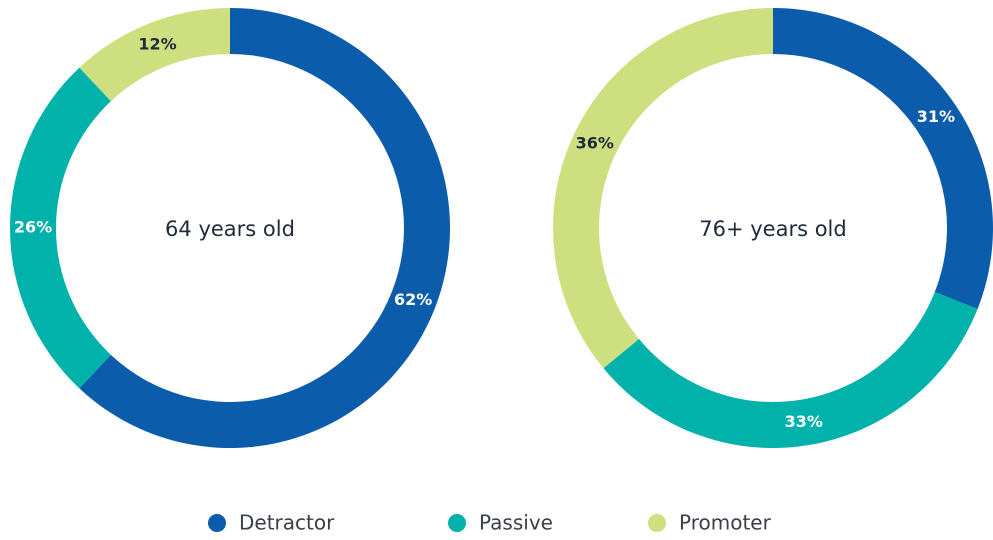 This screenshot has width=993, height=540. Describe the element at coordinates (287, 523) in the screenshot. I see `legend-label: Detractor` at that location.